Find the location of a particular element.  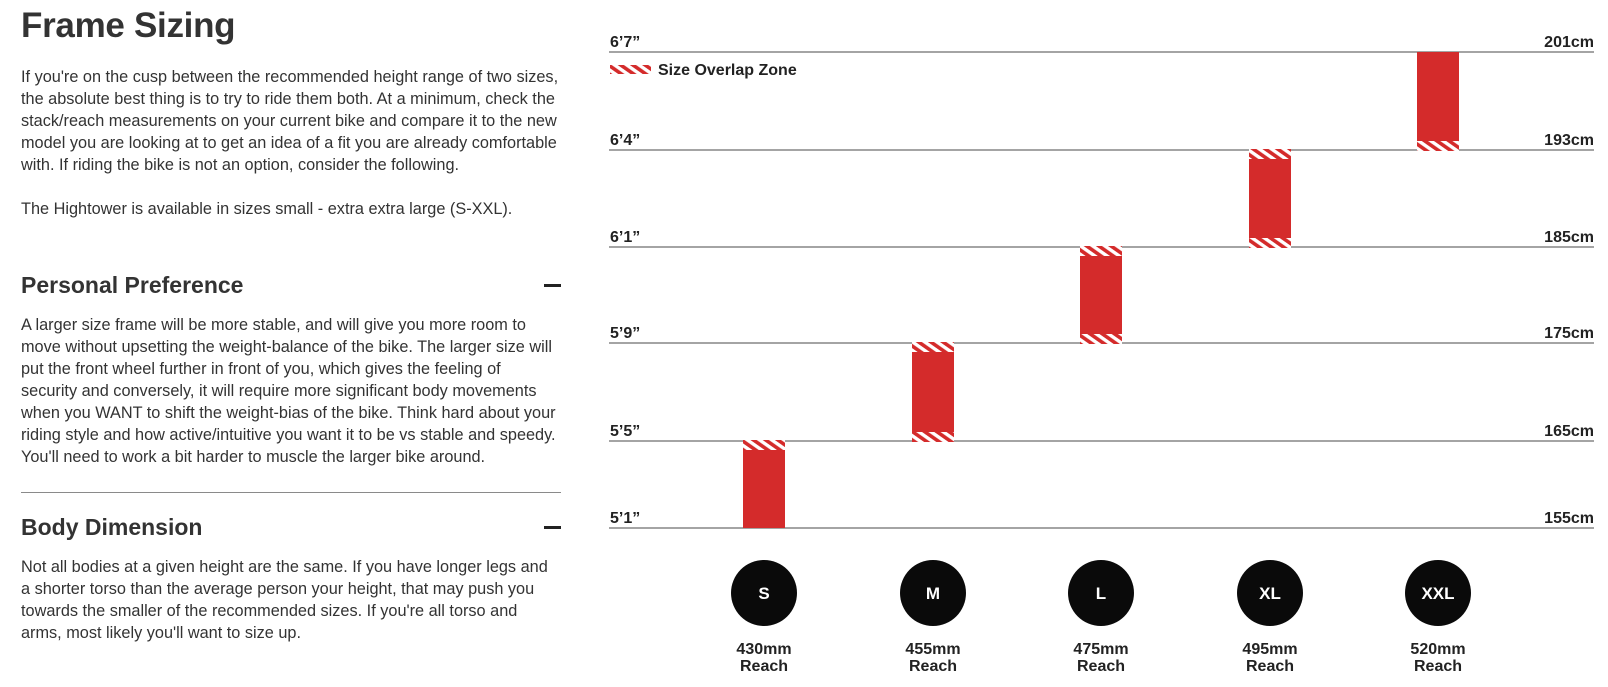

reach-value: 495mm is located at coordinates (1269, 649).